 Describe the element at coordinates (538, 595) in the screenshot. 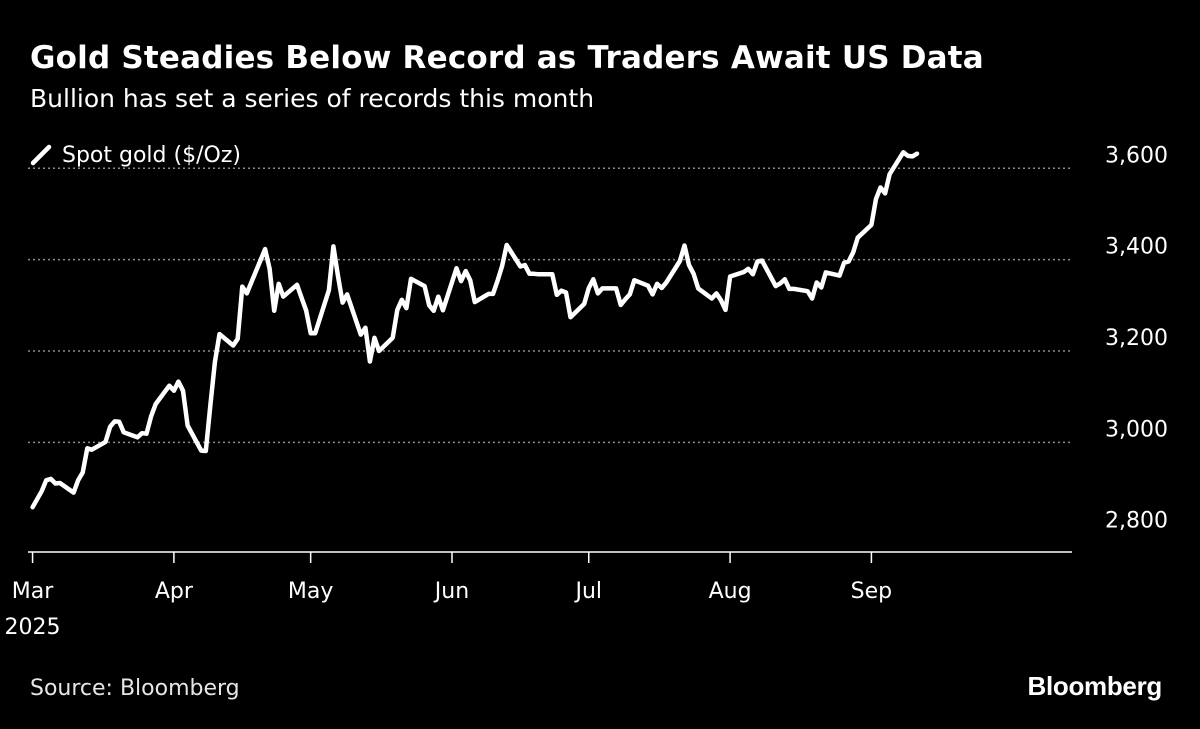

I see `x-axis: Mar 2025 Apr May Jun Jul Aug Sep` at that location.